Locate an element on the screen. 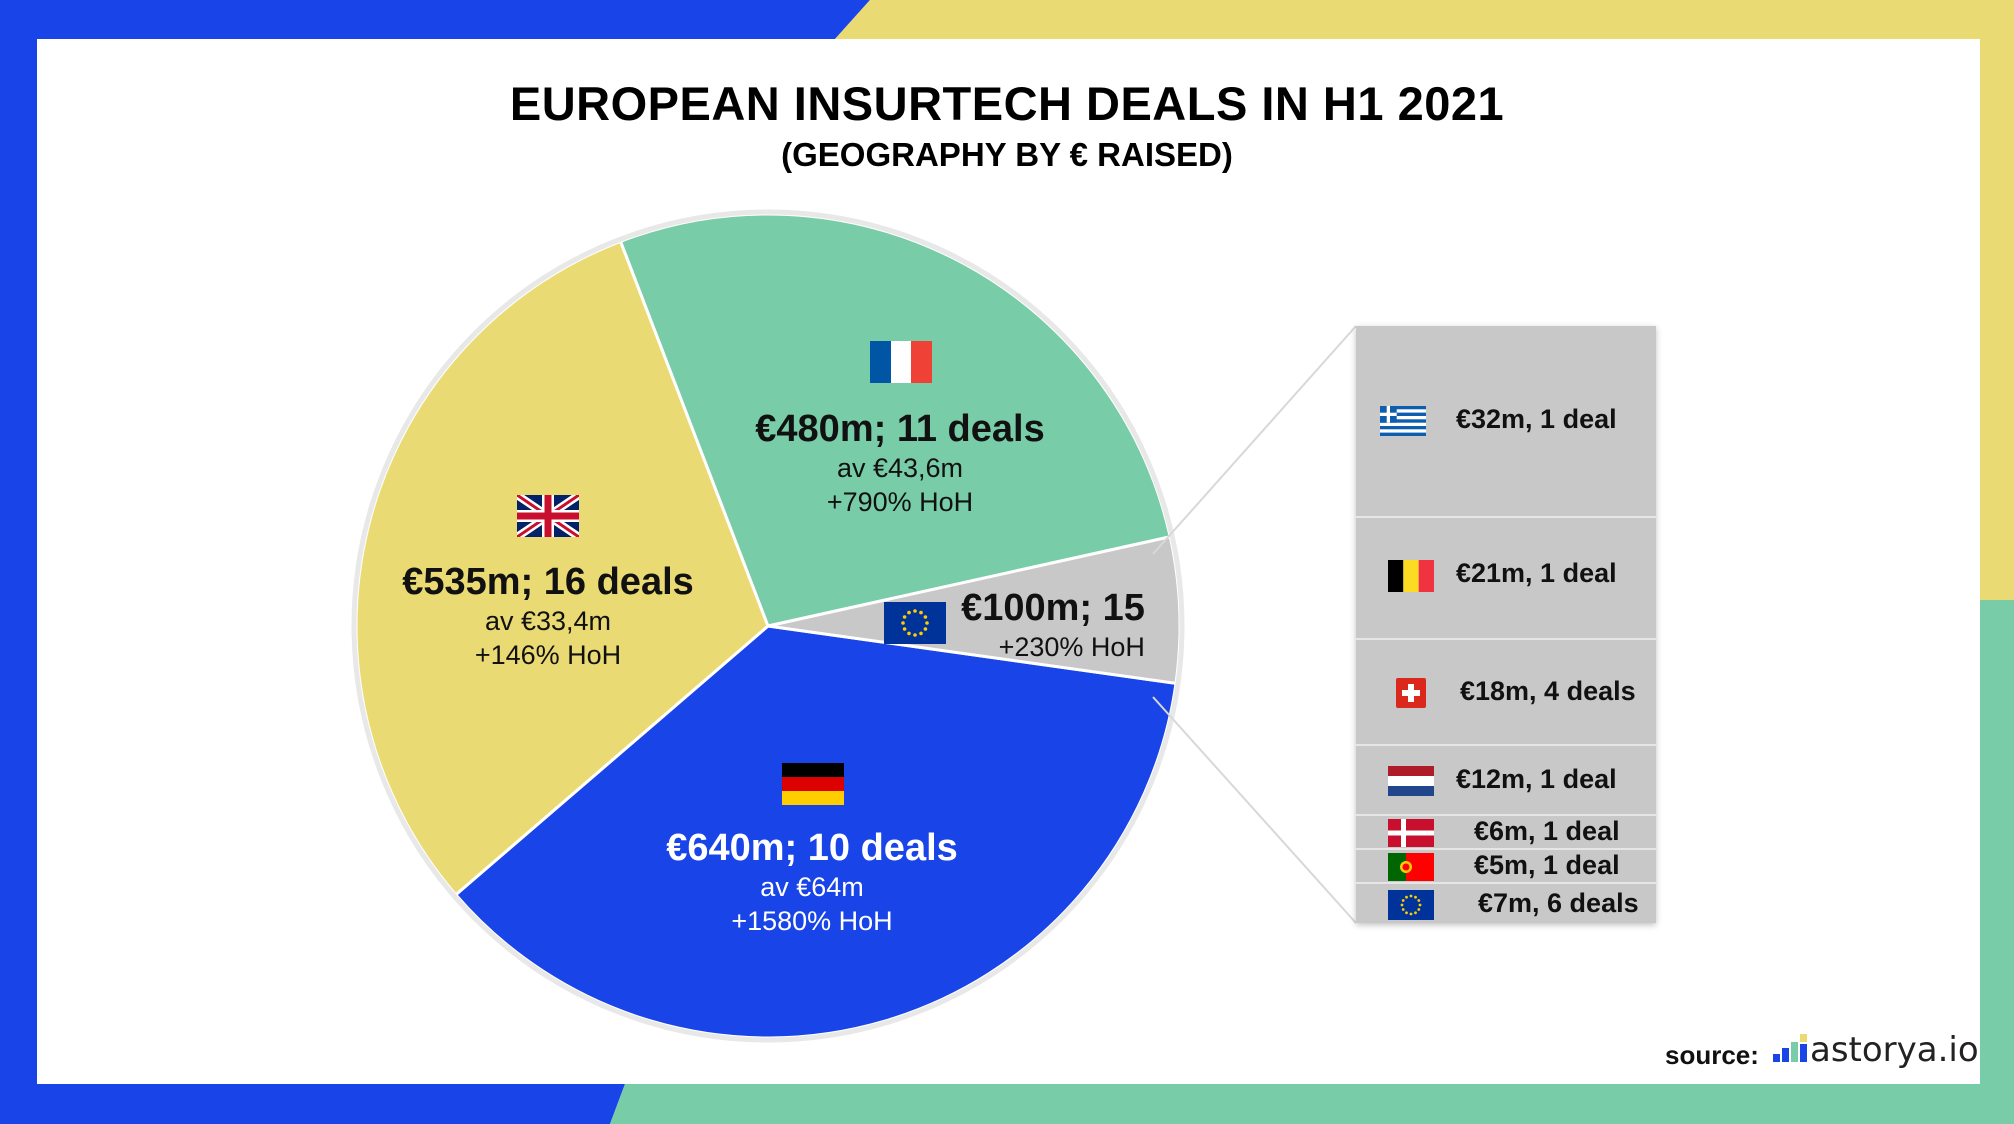  slice-growth-germany: +1580% HoH is located at coordinates (812, 921).